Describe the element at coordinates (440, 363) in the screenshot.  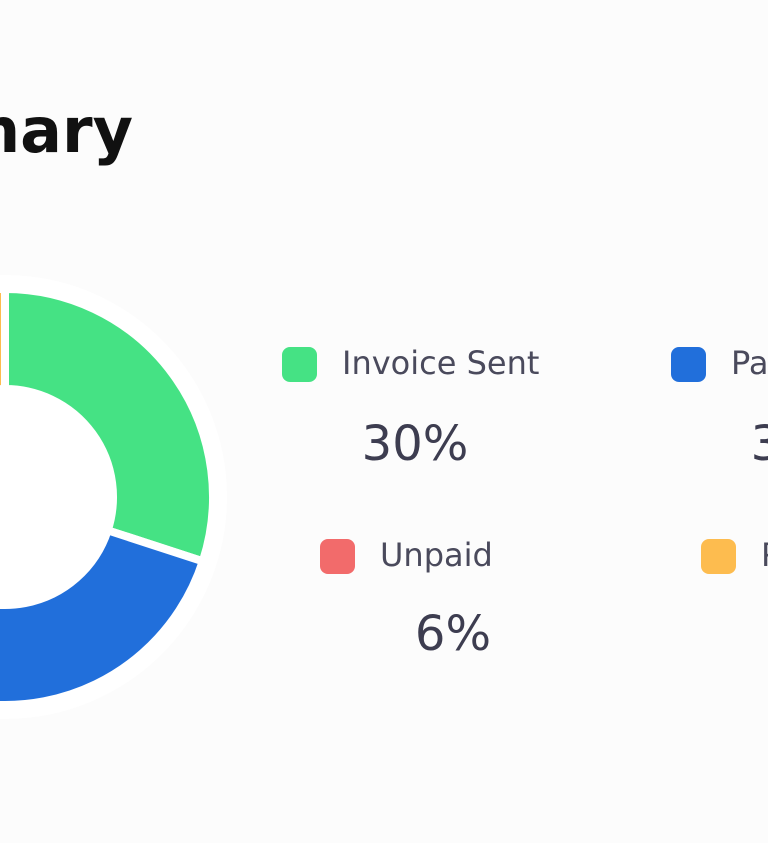
I see `legend-label: Invoice Sent` at that location.